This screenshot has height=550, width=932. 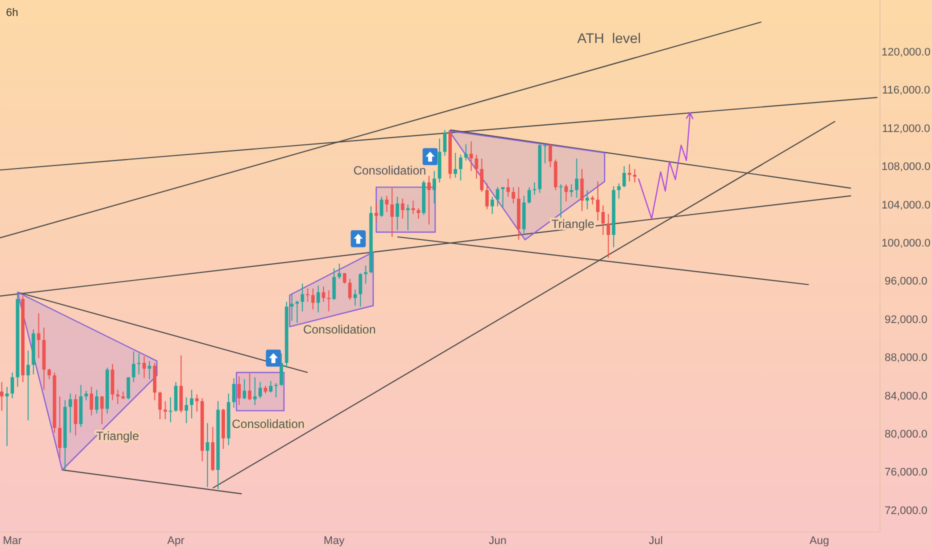 I want to click on y-tick-label: 84,000.0, so click(x=906, y=396).